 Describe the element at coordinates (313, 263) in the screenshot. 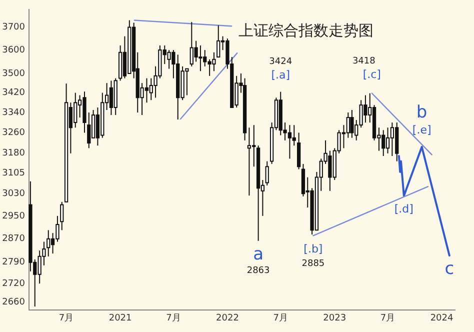

I see `annotation: 2885` at that location.